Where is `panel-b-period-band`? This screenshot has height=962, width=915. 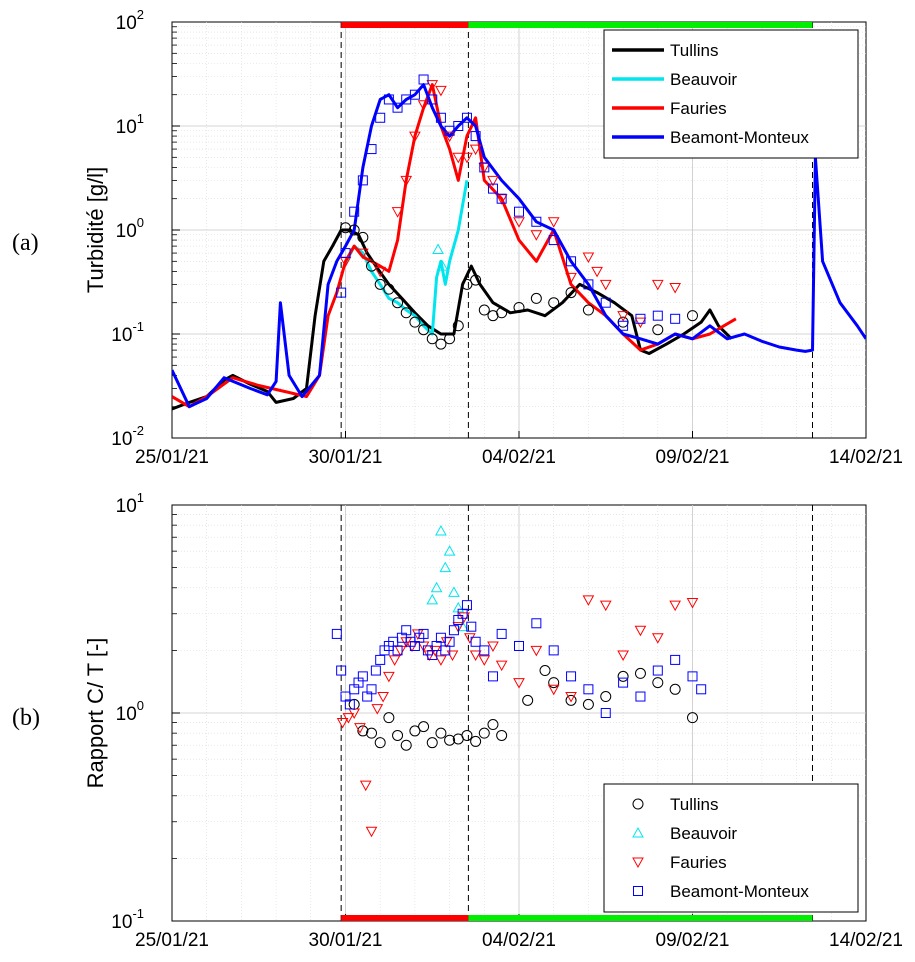 panel-b-period-band is located at coordinates (405, 918).